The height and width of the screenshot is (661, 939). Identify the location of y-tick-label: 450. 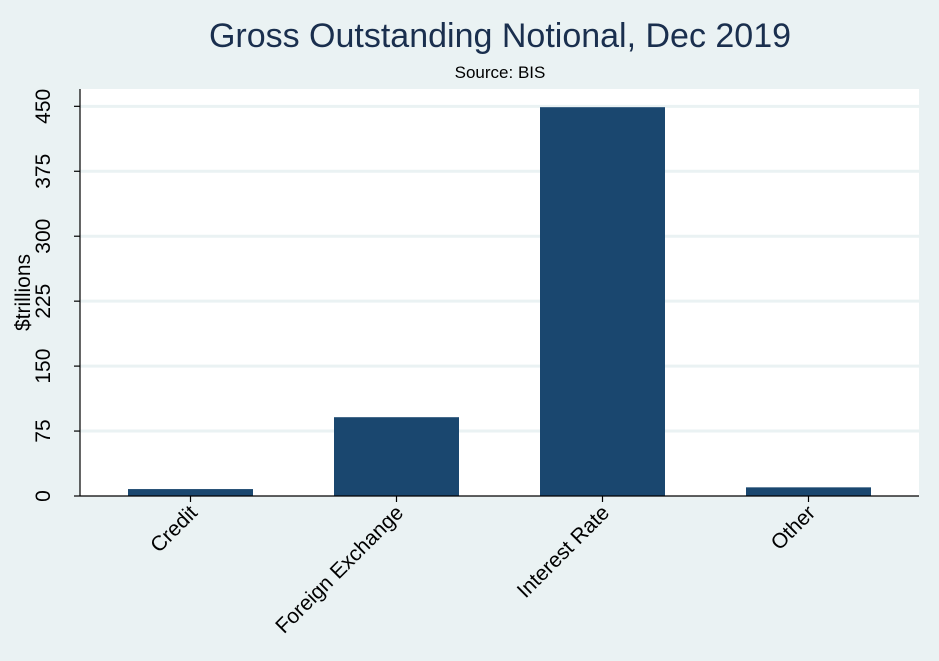
(43, 106).